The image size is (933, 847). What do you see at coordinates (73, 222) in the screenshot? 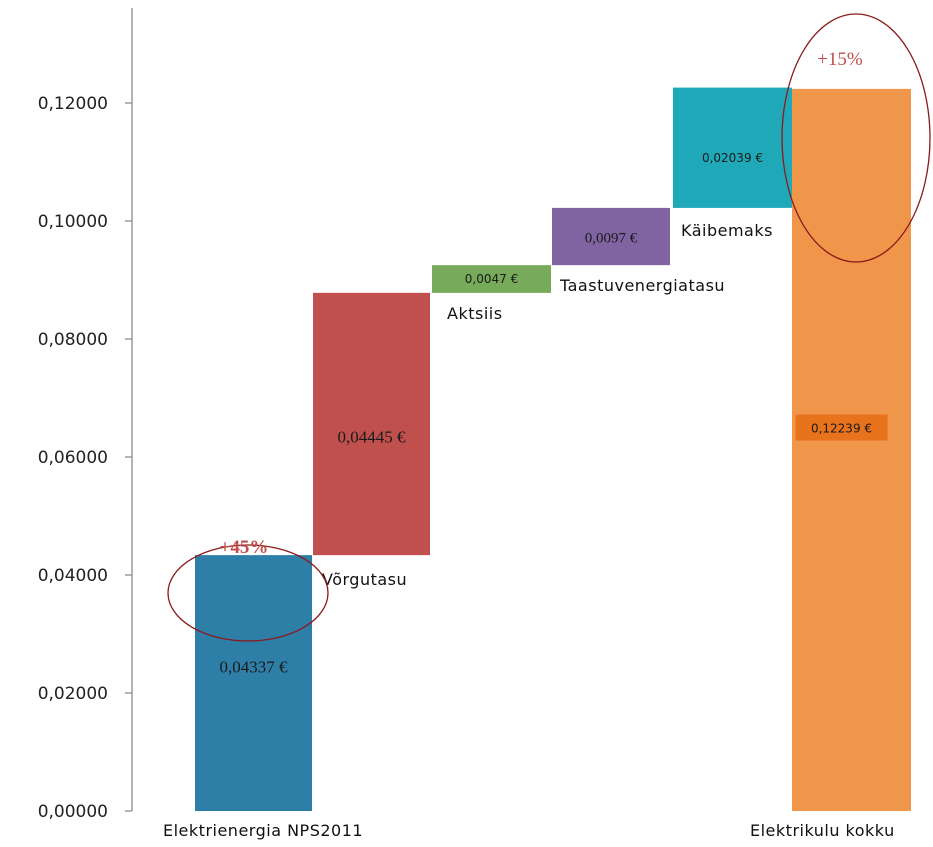
I see `y-tick-label: 0,10000` at bounding box center [73, 222].